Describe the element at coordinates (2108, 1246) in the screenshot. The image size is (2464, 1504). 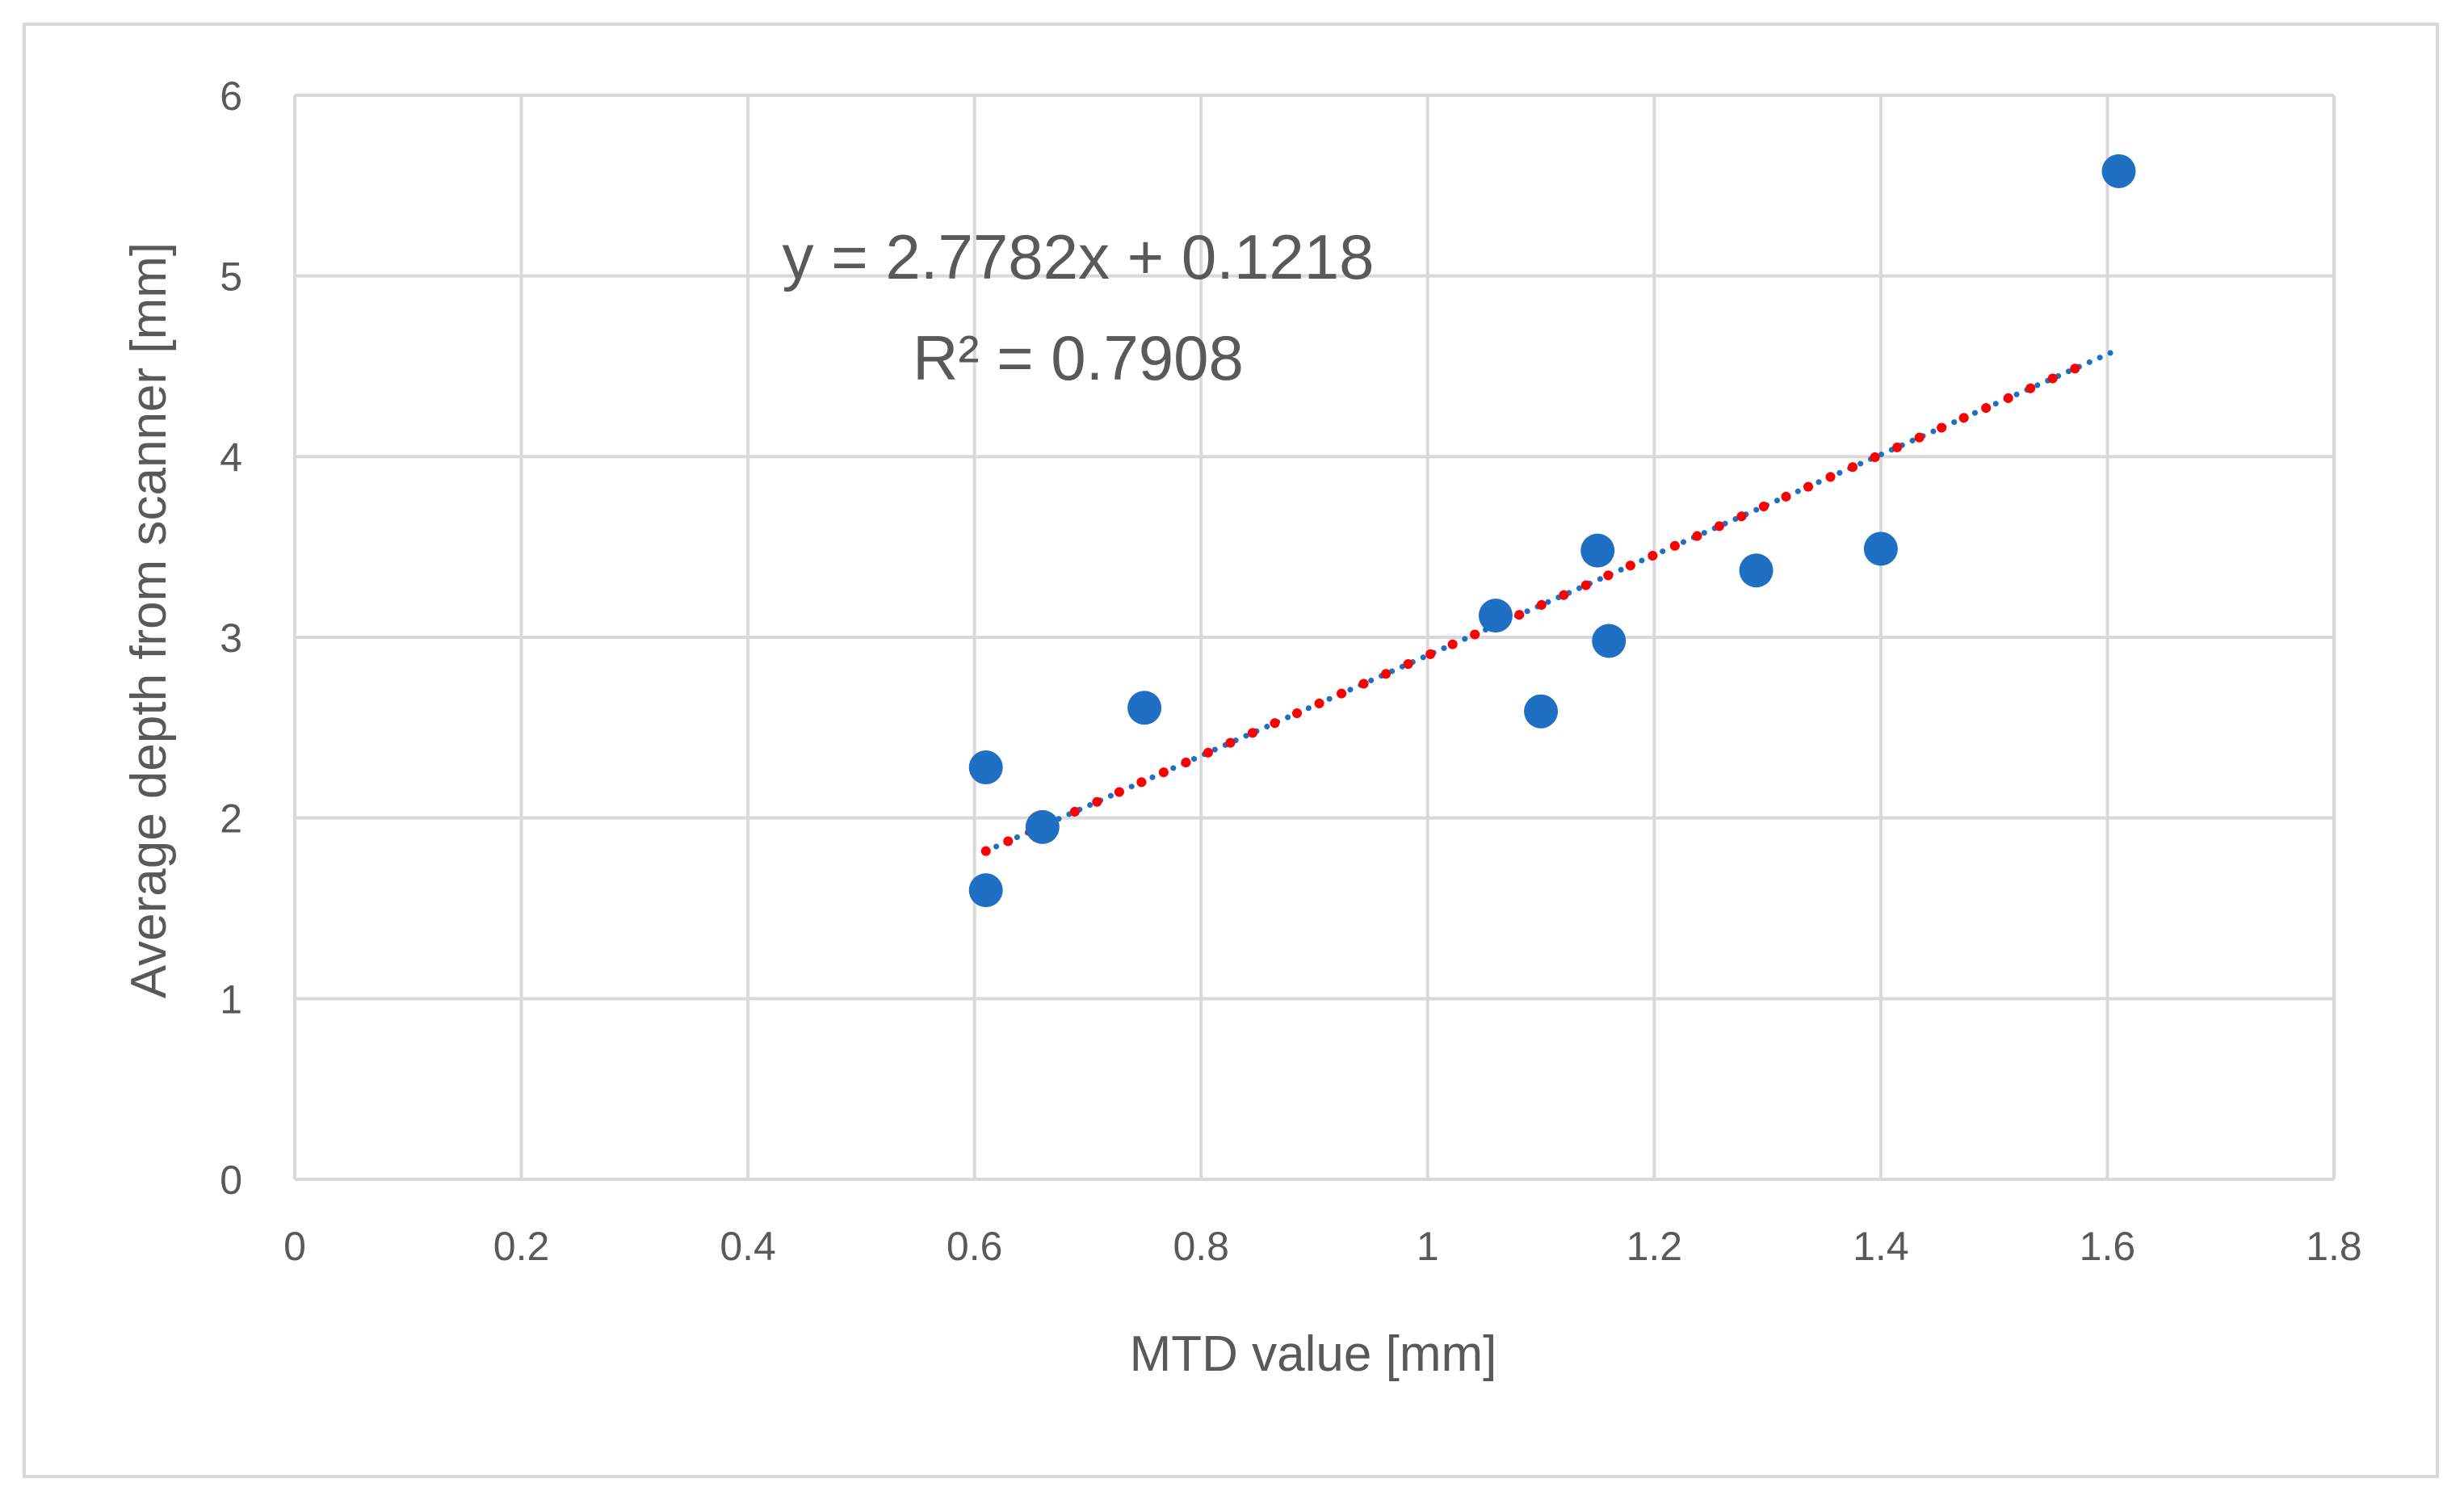
I see `x-tick-label: 1.6` at that location.